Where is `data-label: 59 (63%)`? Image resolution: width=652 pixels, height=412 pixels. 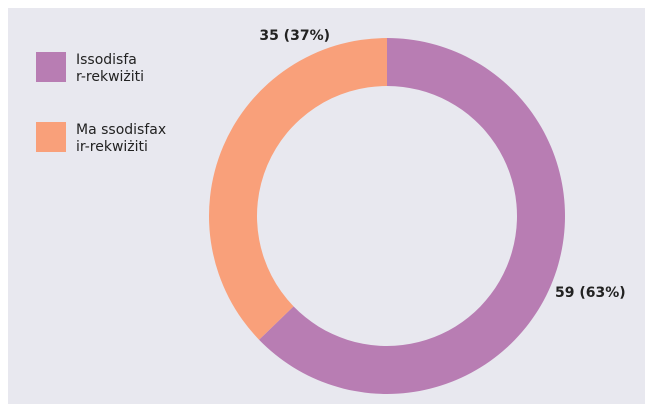 data-label: 59 (63%) is located at coordinates (590, 293).